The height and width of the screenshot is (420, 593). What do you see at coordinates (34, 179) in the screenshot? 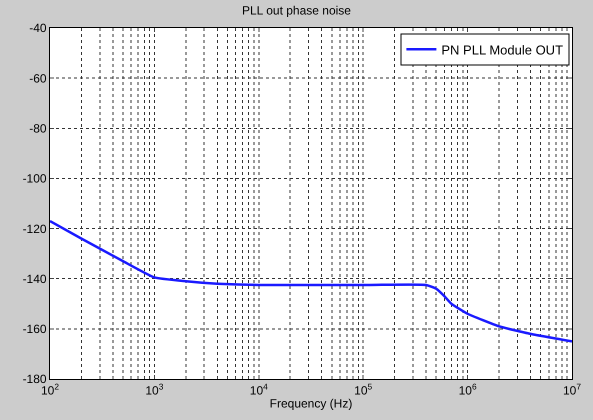
I see `y-tick-label: -100` at bounding box center [34, 179].